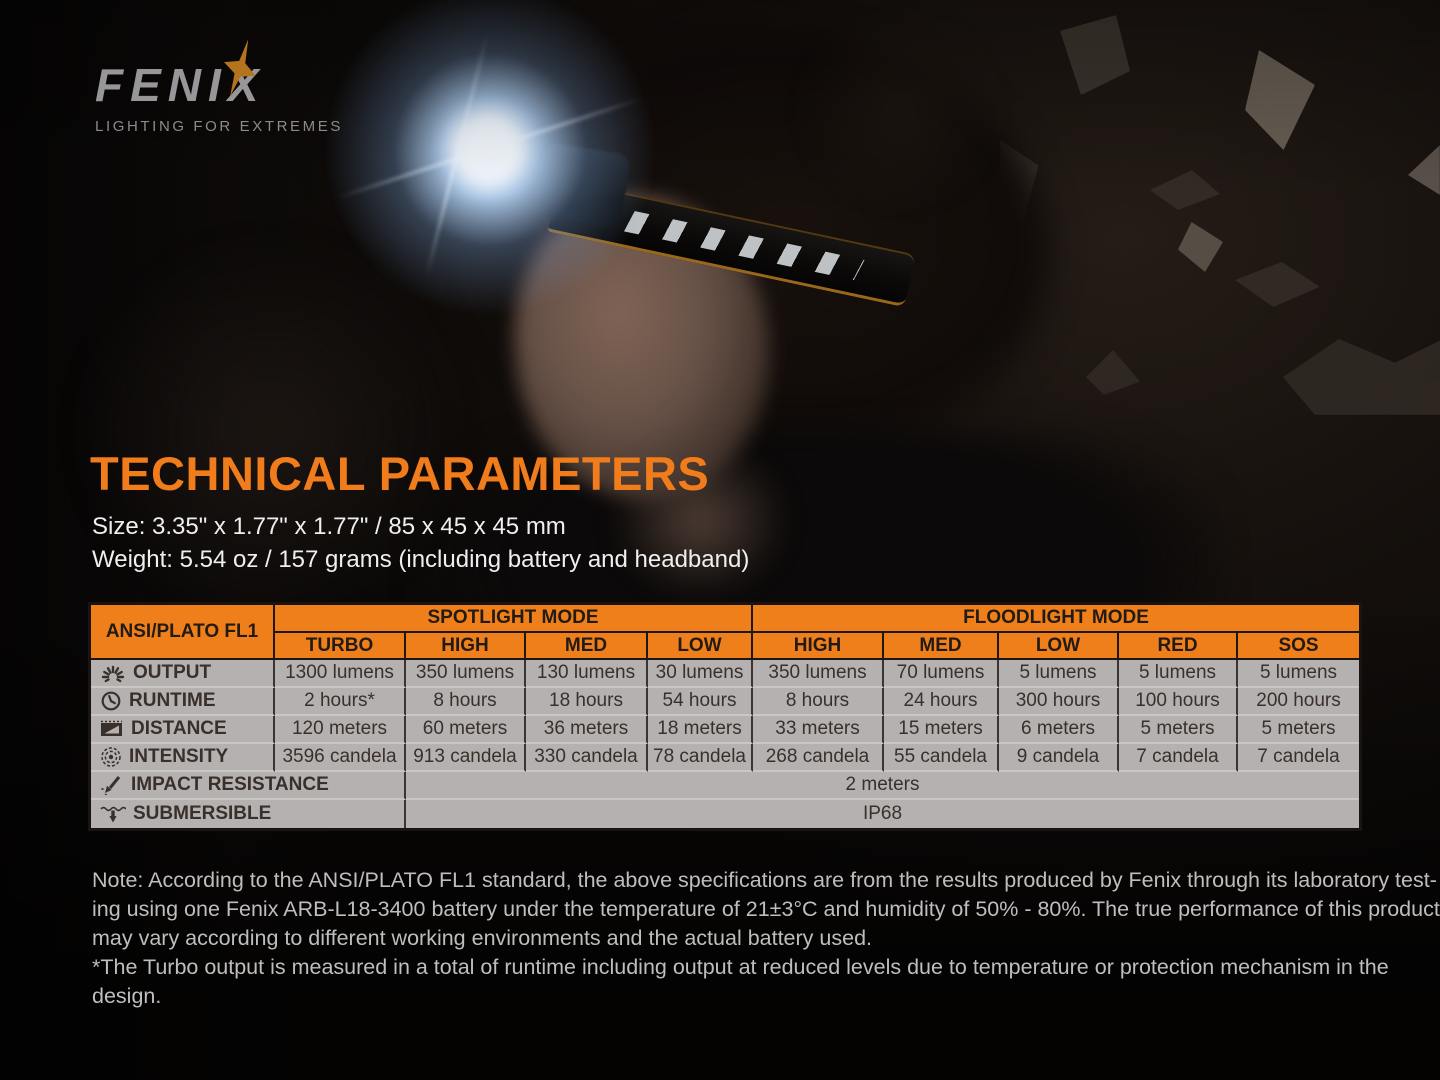 Image resolution: width=1440 pixels, height=1080 pixels. Describe the element at coordinates (941, 758) in the screenshot. I see `cell-intensity-flood-med: 55 candela` at that location.